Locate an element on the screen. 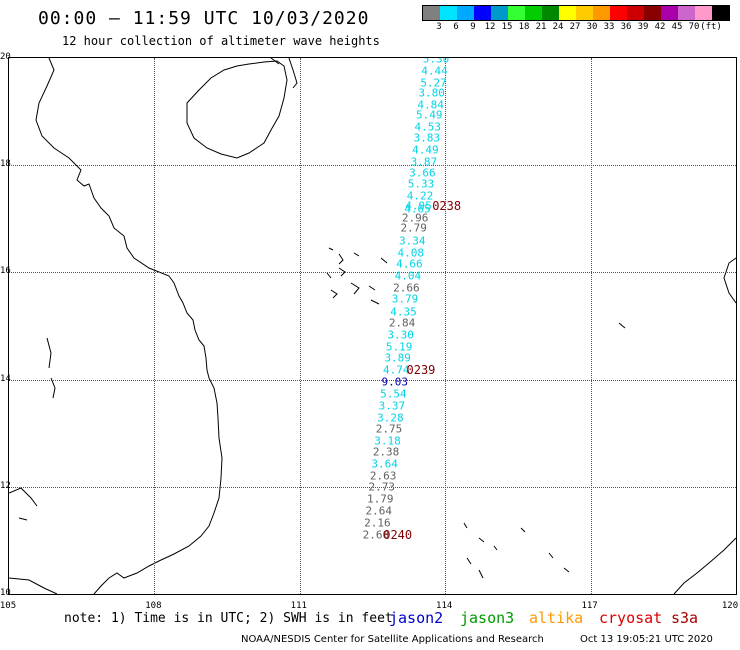  wave-height-value: 2.64 is located at coordinates (379, 511).